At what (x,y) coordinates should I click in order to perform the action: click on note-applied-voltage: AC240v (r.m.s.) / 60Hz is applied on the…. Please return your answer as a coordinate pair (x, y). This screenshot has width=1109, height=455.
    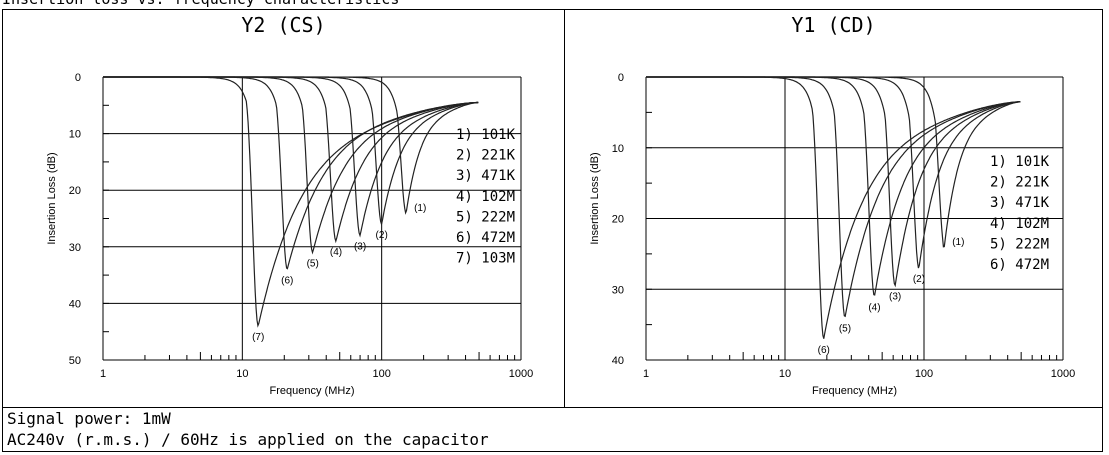
    Looking at the image, I should click on (248, 439).